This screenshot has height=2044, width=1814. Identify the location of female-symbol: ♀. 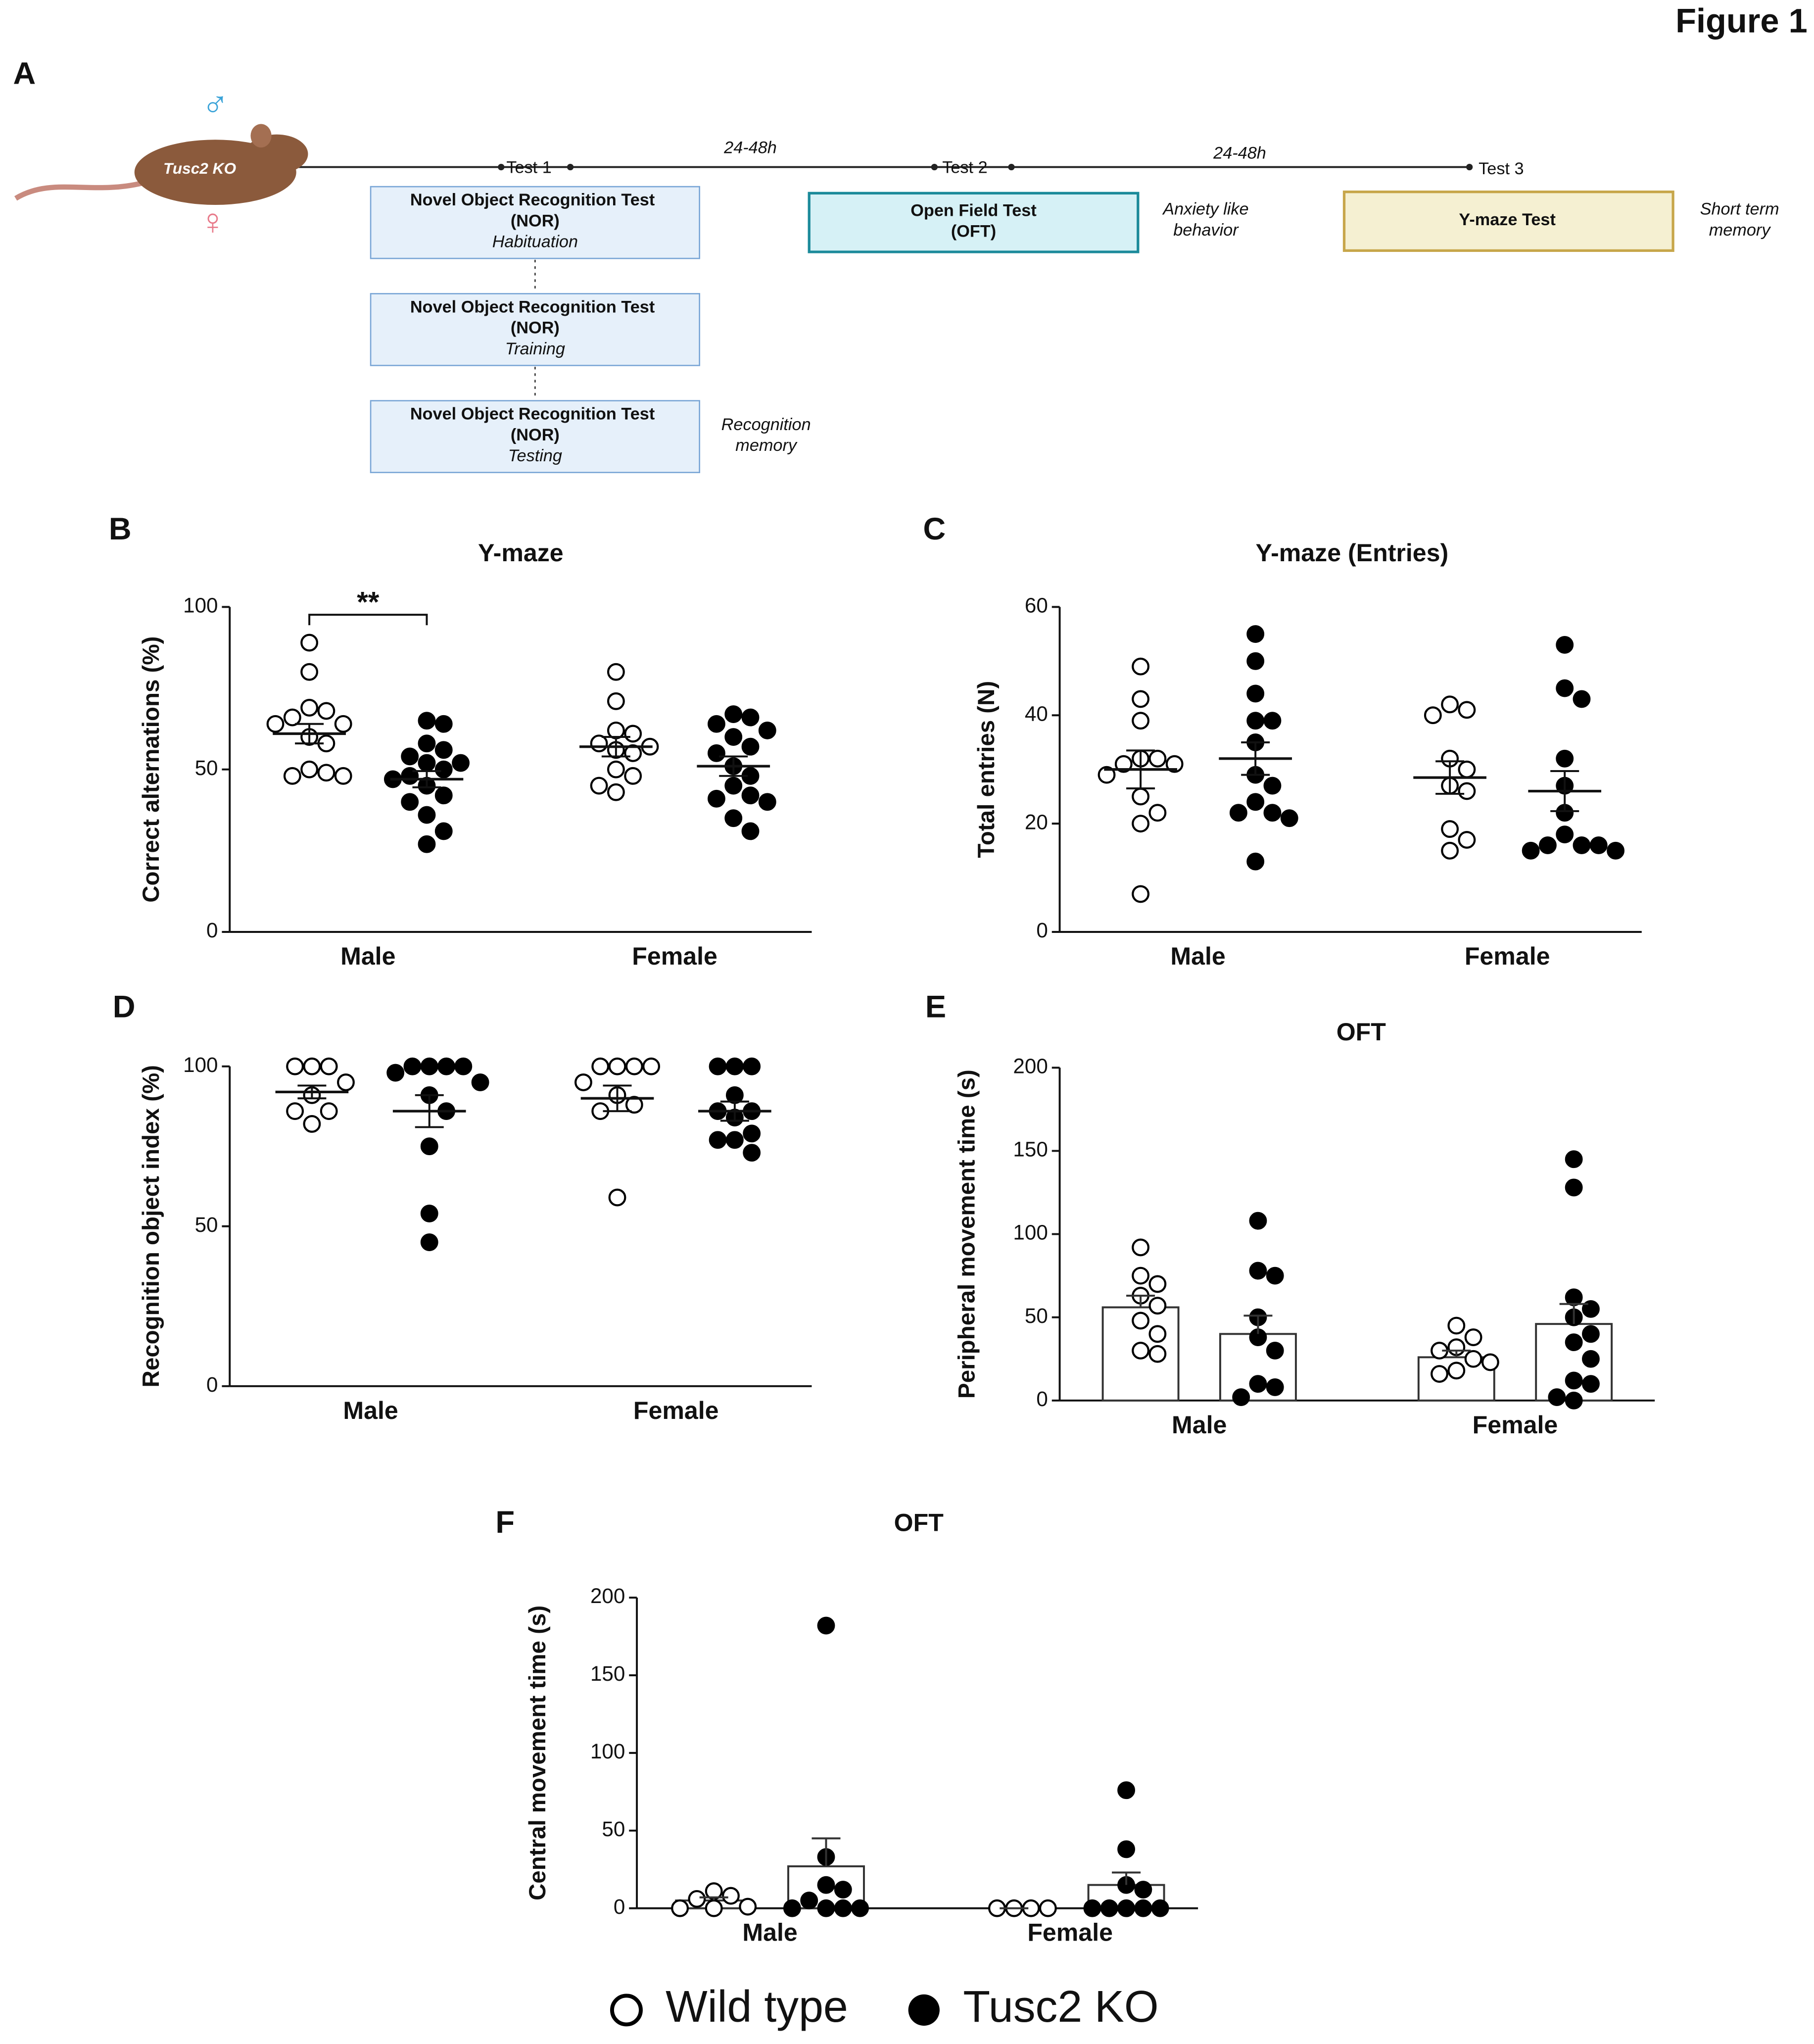
(213, 221).